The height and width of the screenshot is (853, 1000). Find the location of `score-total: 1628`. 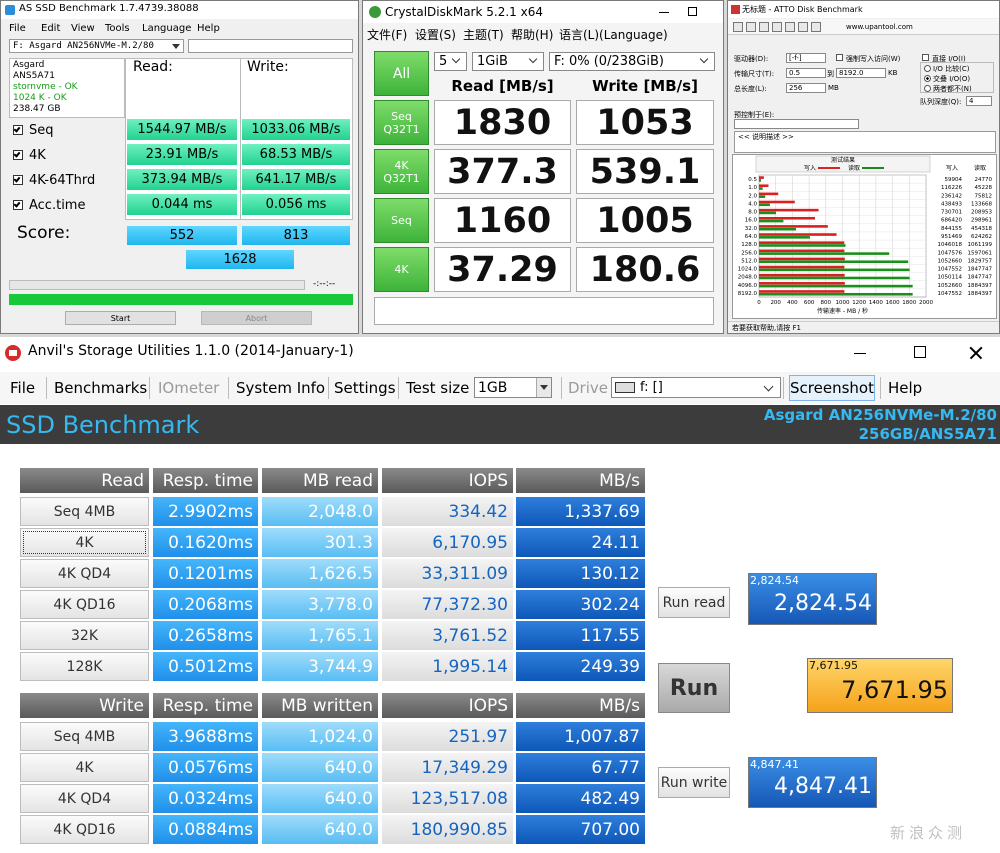

score-total: 1628 is located at coordinates (240, 259).